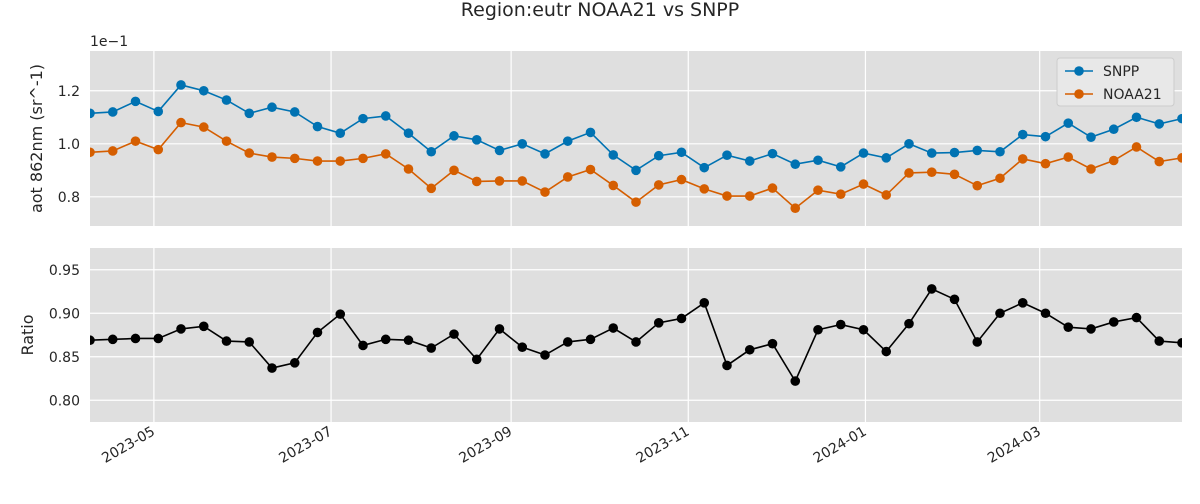 The width and height of the screenshot is (1200, 504). What do you see at coordinates (69, 198) in the screenshot?
I see `y-tick-label: 0.8` at bounding box center [69, 198].